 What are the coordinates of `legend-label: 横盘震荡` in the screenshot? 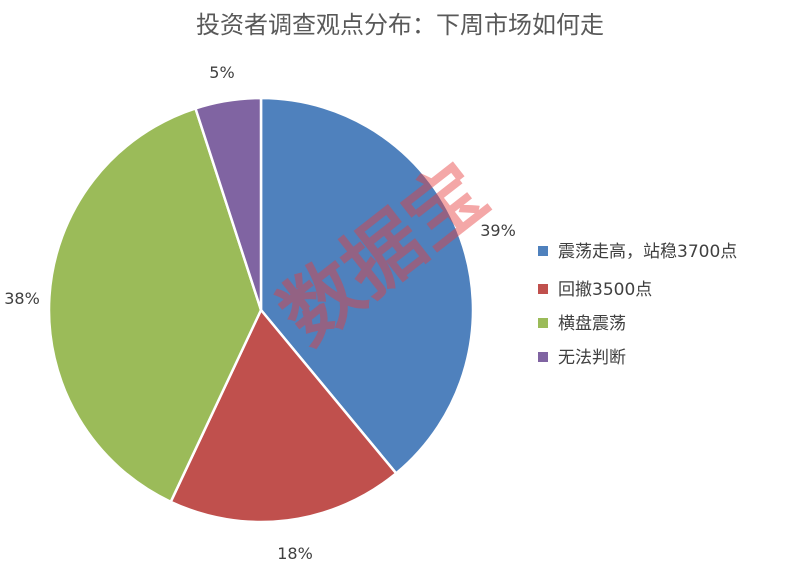 It's located at (592, 324).